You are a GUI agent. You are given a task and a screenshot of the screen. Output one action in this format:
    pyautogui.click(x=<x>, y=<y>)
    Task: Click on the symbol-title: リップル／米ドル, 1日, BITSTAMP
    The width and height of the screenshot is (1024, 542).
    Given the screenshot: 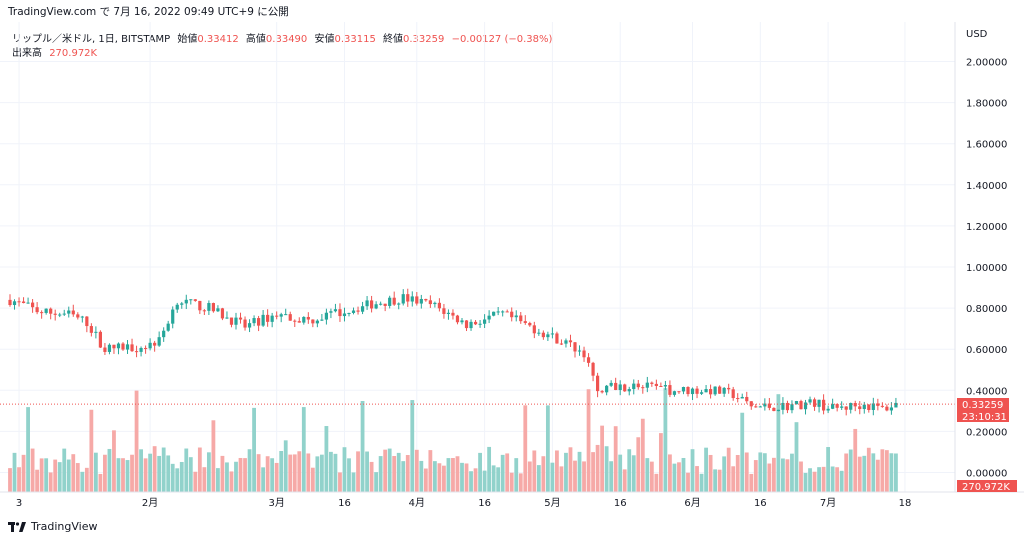 What is the action you would take?
    pyautogui.click(x=91, y=39)
    